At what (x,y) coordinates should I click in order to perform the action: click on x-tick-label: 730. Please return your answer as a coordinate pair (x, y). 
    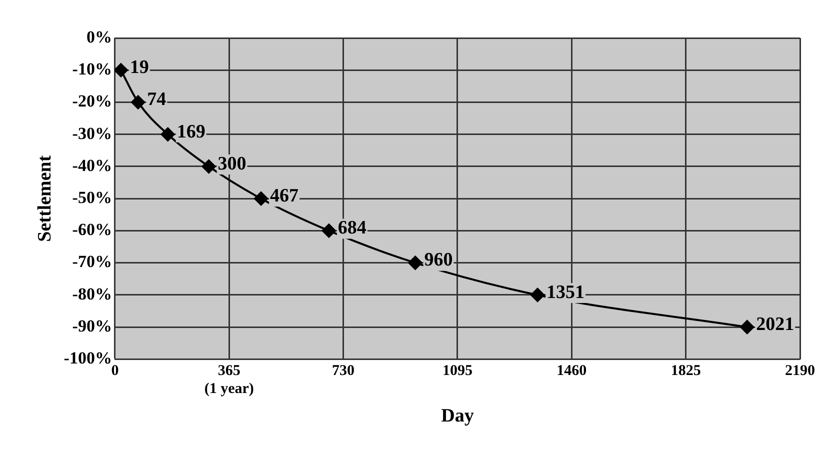
    Looking at the image, I should click on (343, 371).